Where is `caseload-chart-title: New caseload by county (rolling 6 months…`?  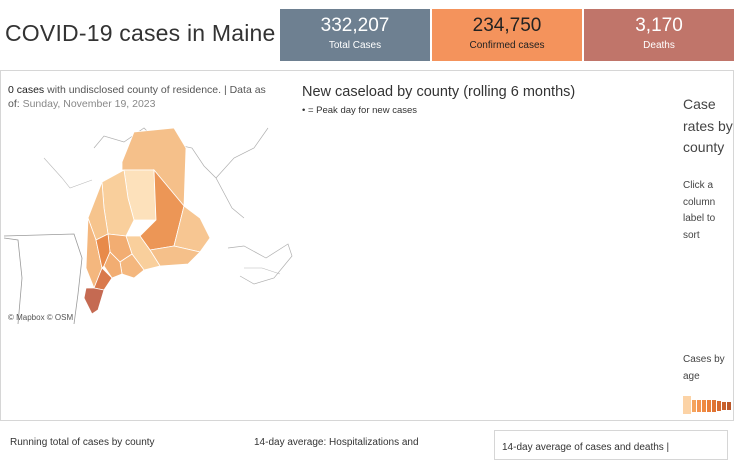 caseload-chart-title: New caseload by county (rolling 6 months… is located at coordinates (439, 92).